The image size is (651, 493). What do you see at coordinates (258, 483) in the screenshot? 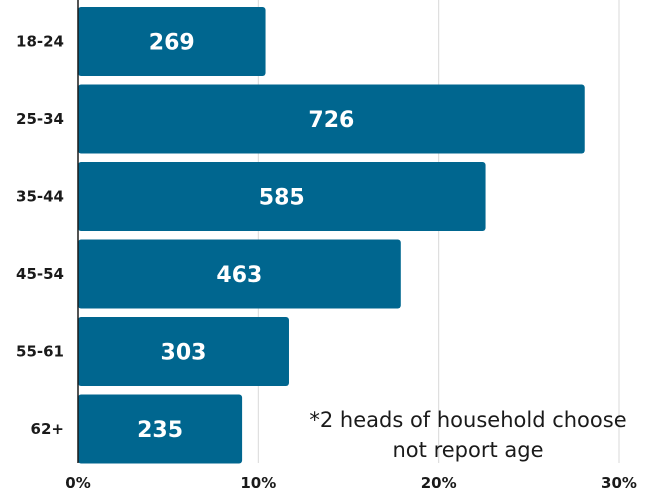
I see `x-tick-label-10: 10%` at bounding box center [258, 483].